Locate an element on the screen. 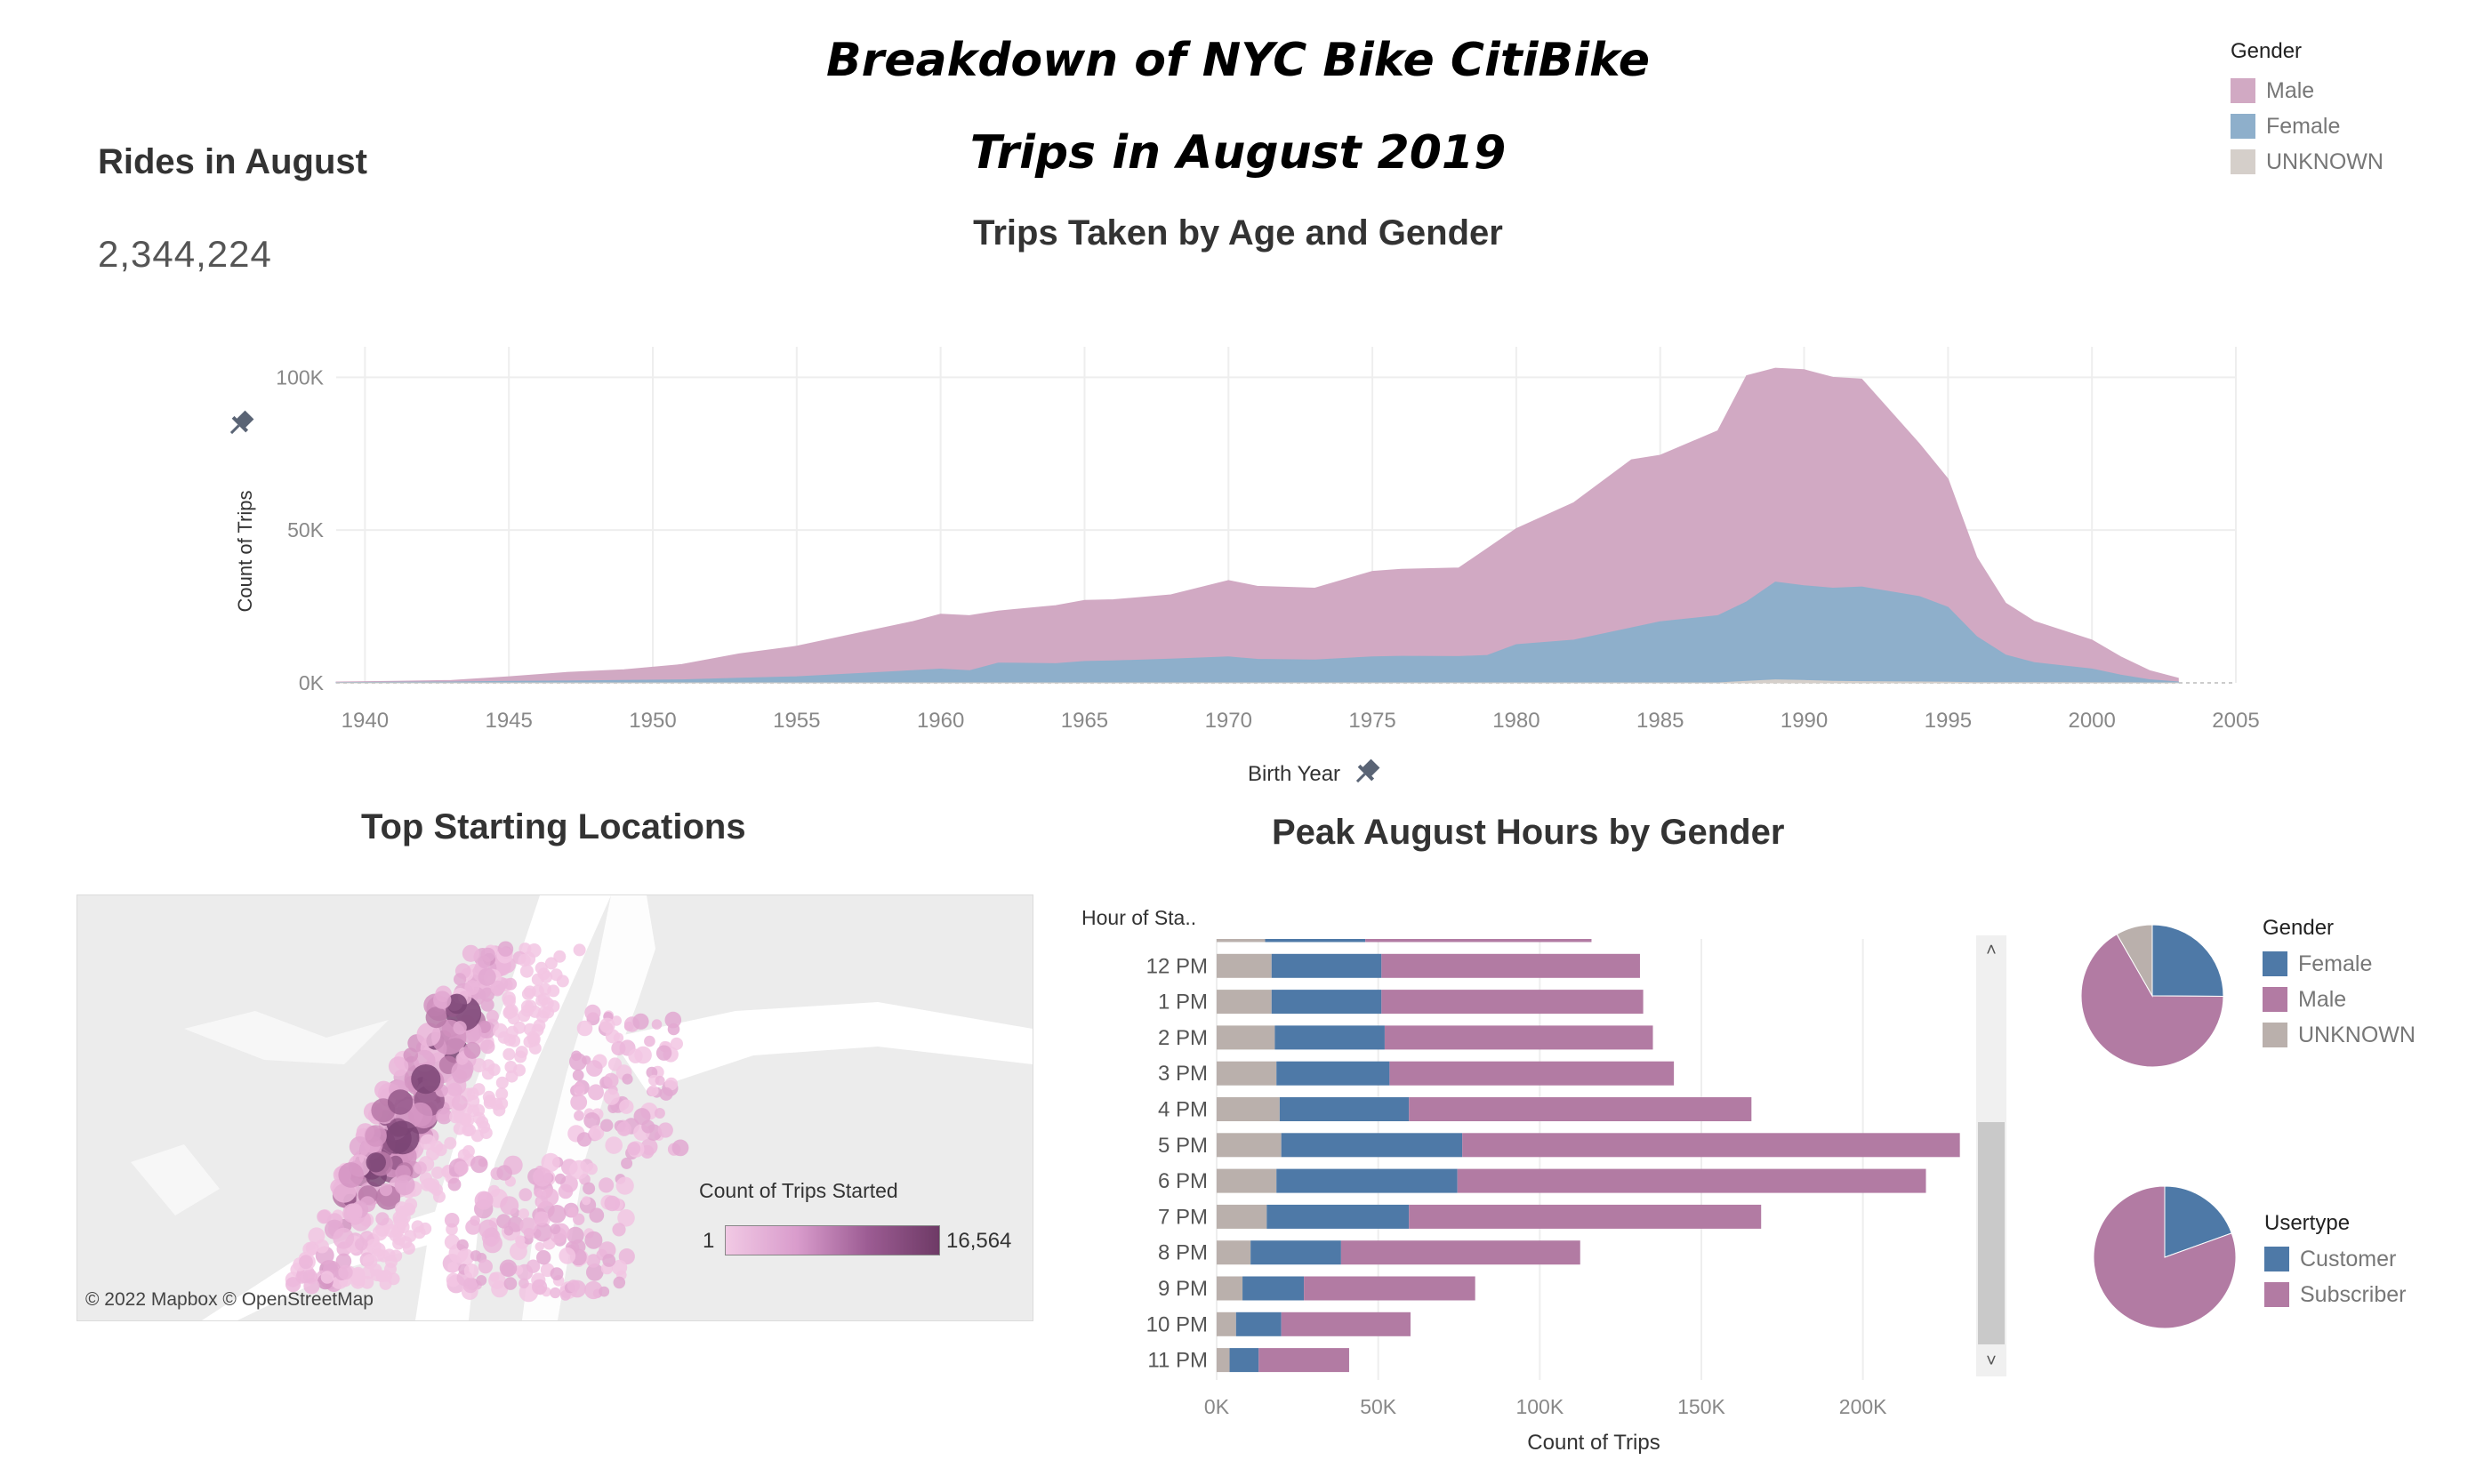  map-attribution: © 2022 Mapbox © OpenStreetMap is located at coordinates (230, 1299).